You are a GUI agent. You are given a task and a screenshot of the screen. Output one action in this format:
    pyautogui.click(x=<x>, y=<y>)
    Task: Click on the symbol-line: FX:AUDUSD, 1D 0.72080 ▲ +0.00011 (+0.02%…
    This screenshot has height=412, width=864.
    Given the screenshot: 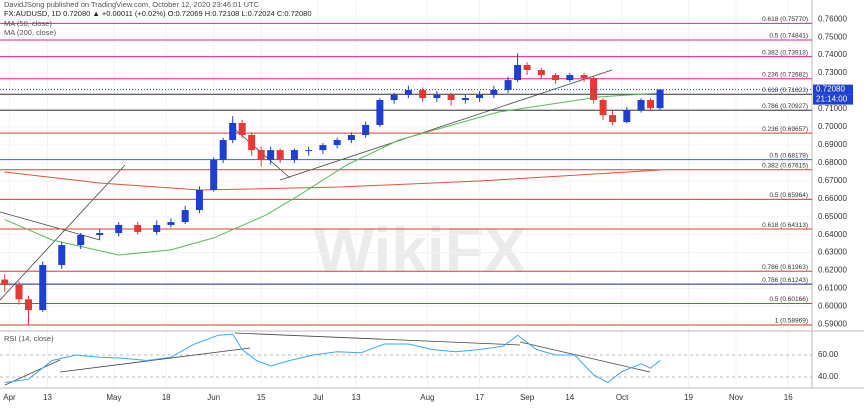 What is the action you would take?
    pyautogui.click(x=158, y=13)
    